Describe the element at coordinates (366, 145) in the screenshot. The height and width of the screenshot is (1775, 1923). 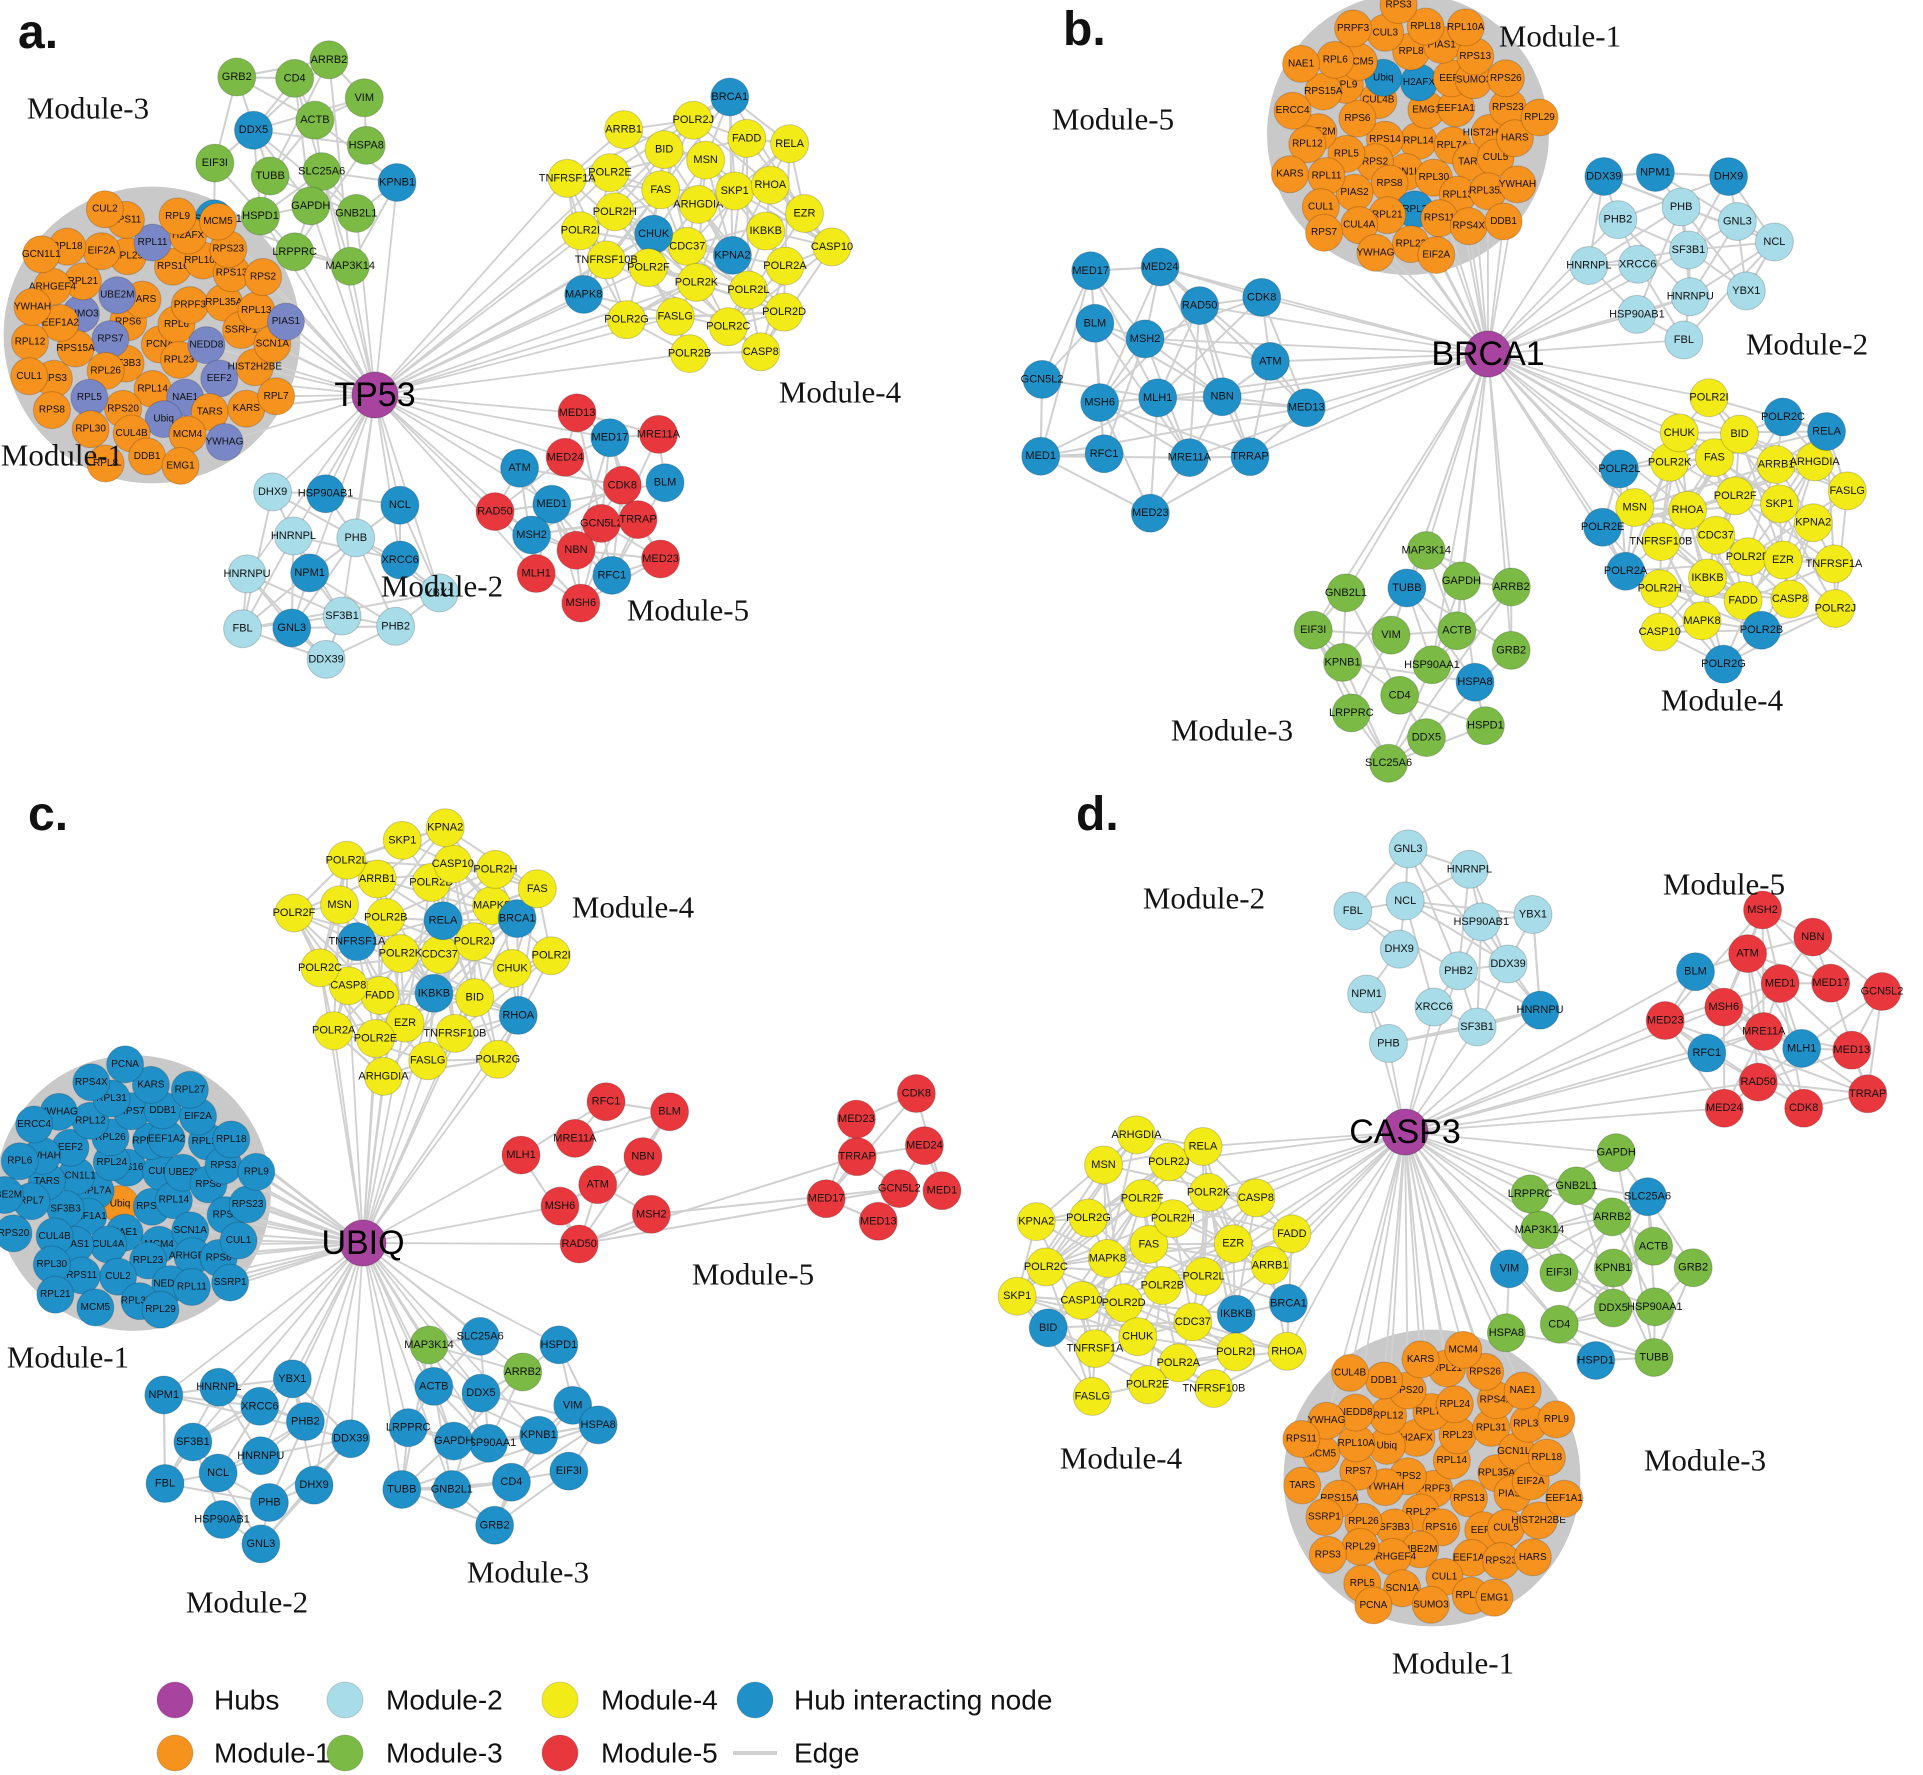
I see `node-HSPA8: HSPA8` at that location.